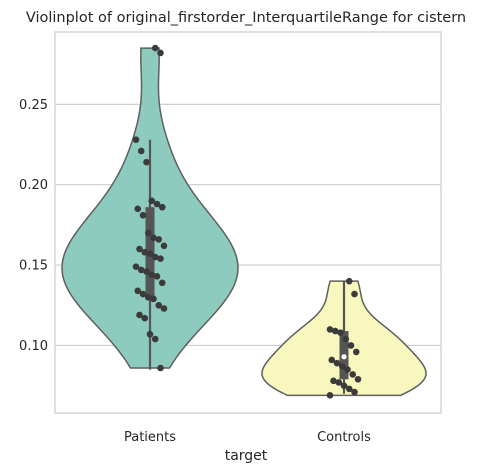  I want to click on x-axis-title: target, so click(246, 456).